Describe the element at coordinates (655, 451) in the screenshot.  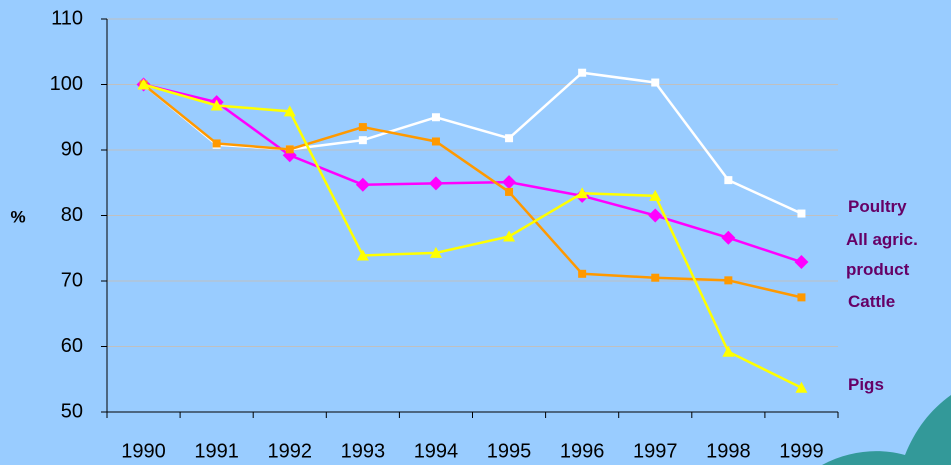
I see `x-tick-label: 1997` at that location.